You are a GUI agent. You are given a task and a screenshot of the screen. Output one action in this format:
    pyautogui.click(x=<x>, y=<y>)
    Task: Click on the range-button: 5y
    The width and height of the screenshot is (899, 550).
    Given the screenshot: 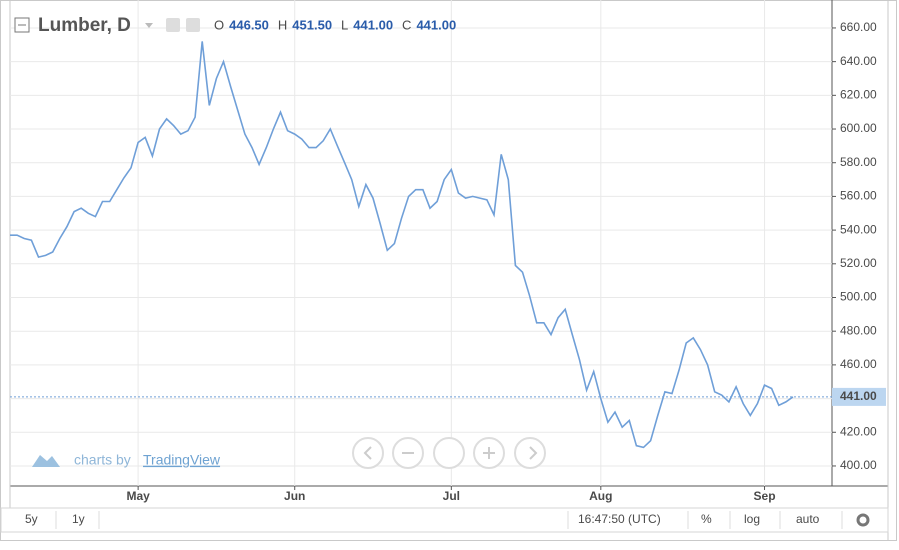 What is the action you would take?
    pyautogui.click(x=31, y=519)
    